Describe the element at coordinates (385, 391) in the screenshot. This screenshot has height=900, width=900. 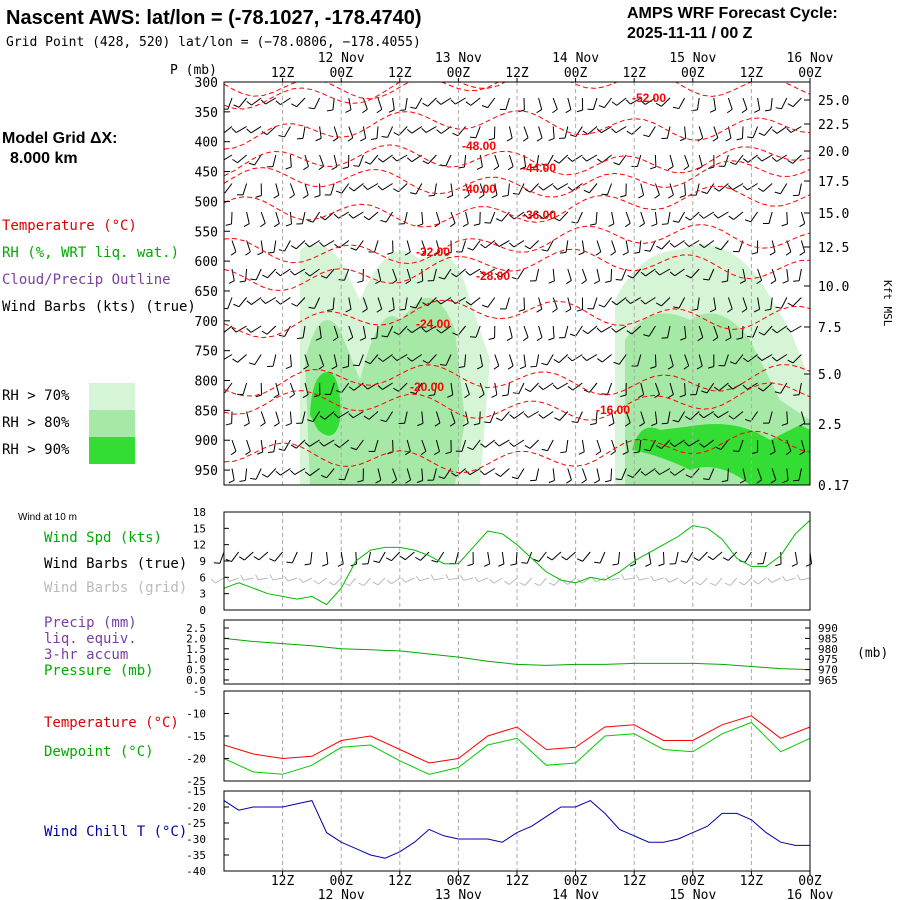
I see `rh80-region-a` at that location.